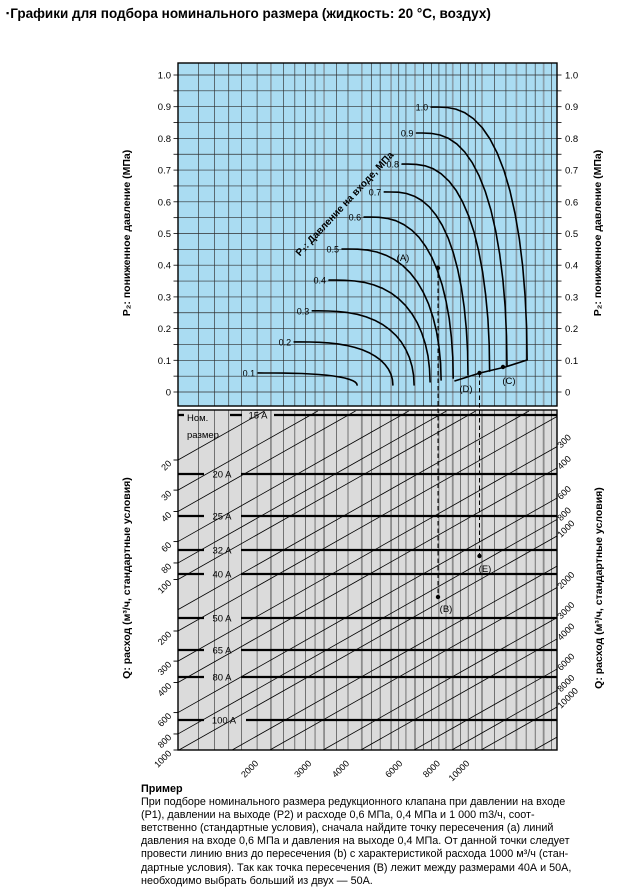 The height and width of the screenshot is (888, 634). I want to click on size-label: 40 A, so click(222, 575).